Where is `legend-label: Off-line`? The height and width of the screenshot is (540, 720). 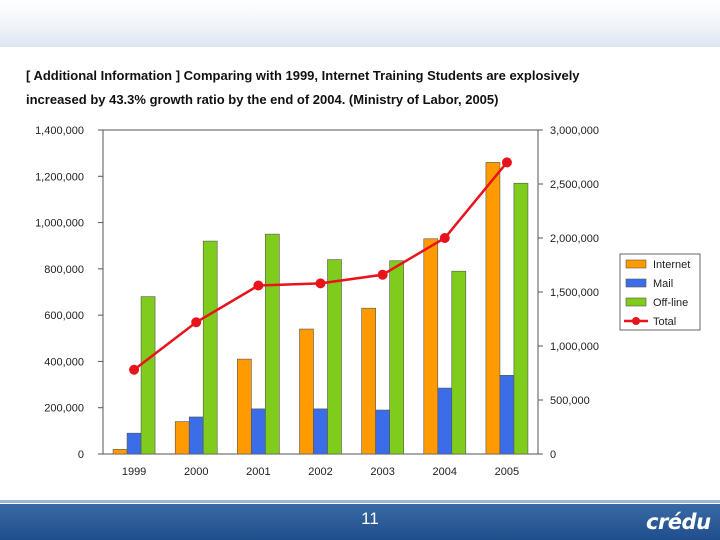
legend-label: Off-line is located at coordinates (670, 303).